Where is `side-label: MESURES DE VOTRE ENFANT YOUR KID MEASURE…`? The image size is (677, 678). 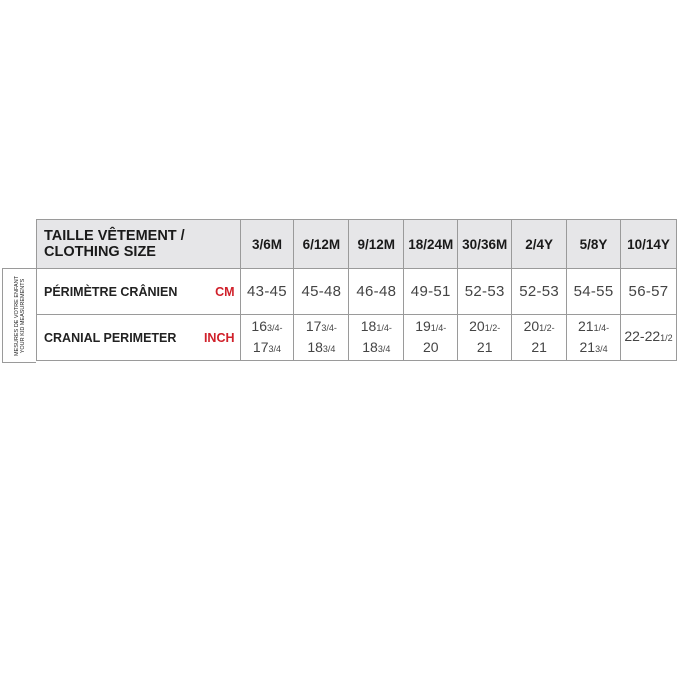
side-label: MESURES DE VOTRE ENFANT YOUR KID MEASURE… is located at coordinates (19, 315).